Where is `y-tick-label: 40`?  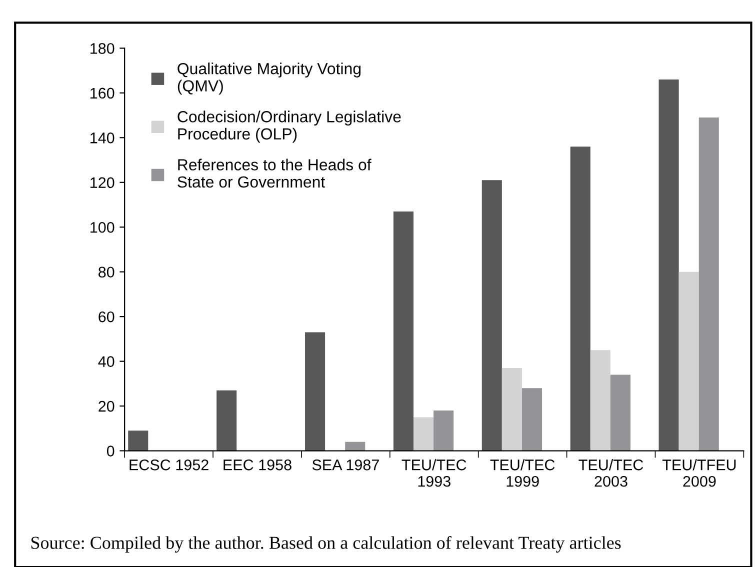 y-tick-label: 40 is located at coordinates (106, 361).